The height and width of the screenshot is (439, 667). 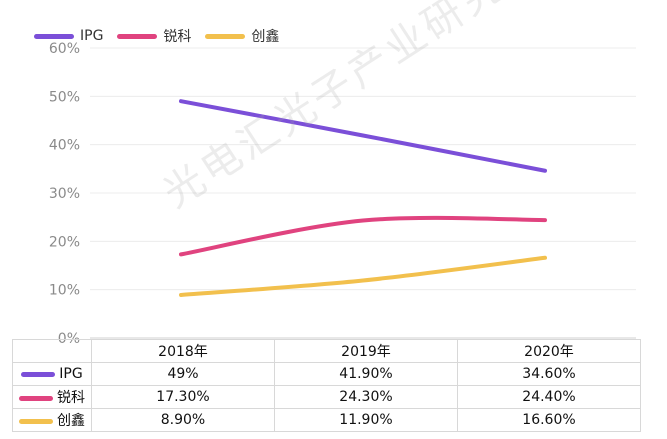 What do you see at coordinates (265, 37) in the screenshot?
I see `legend-label-chuangxin: 创鑫` at bounding box center [265, 37].